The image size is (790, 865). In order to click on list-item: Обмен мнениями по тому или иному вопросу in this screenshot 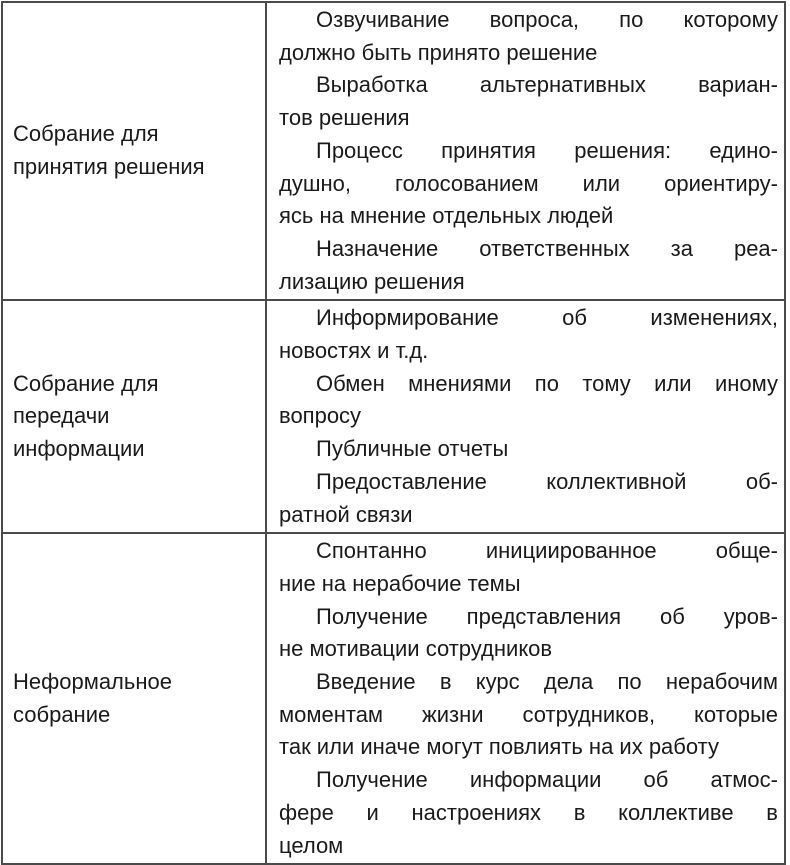, I will do `click(528, 400)`.